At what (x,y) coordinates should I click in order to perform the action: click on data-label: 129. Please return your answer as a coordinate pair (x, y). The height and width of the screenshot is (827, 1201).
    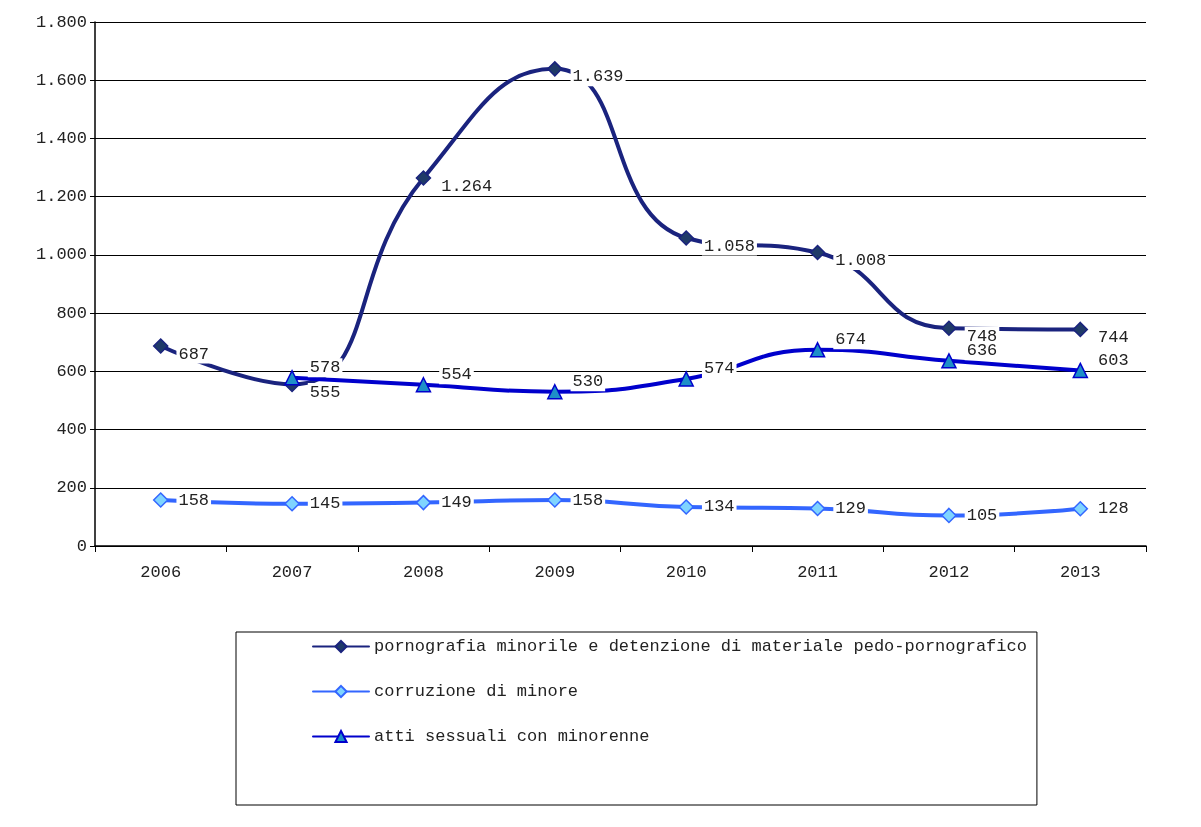
    Looking at the image, I should click on (850, 508).